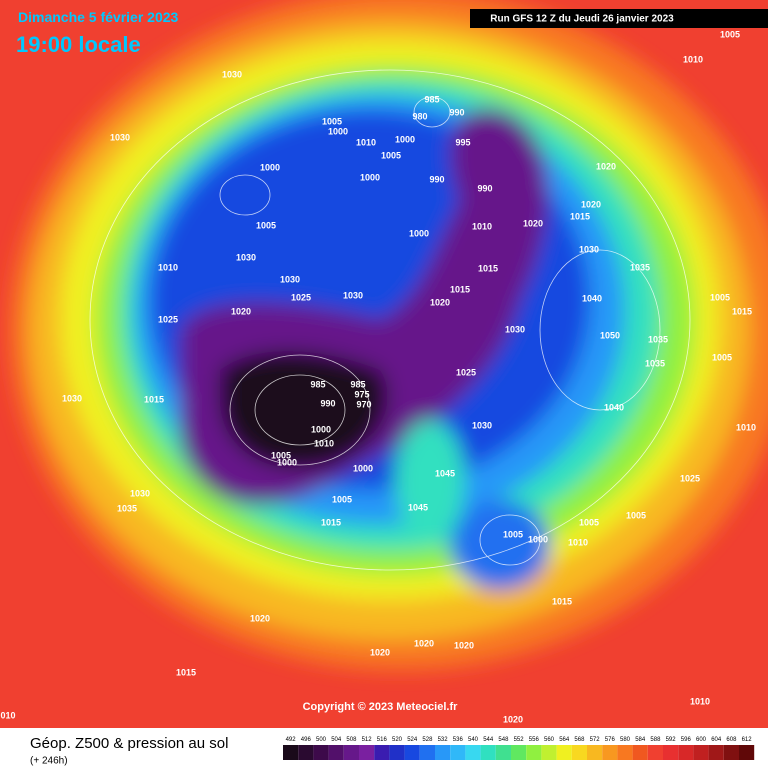 The image size is (768, 768). What do you see at coordinates (655, 740) in the screenshot?
I see `scale-label: 588` at bounding box center [655, 740].